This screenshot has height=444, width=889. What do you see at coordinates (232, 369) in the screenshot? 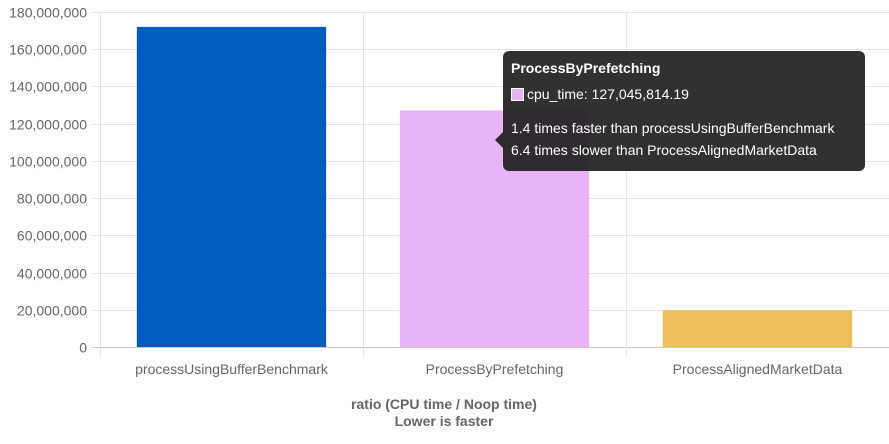
I see `x-tick-label: processUsingBufferBenchmark` at bounding box center [232, 369].